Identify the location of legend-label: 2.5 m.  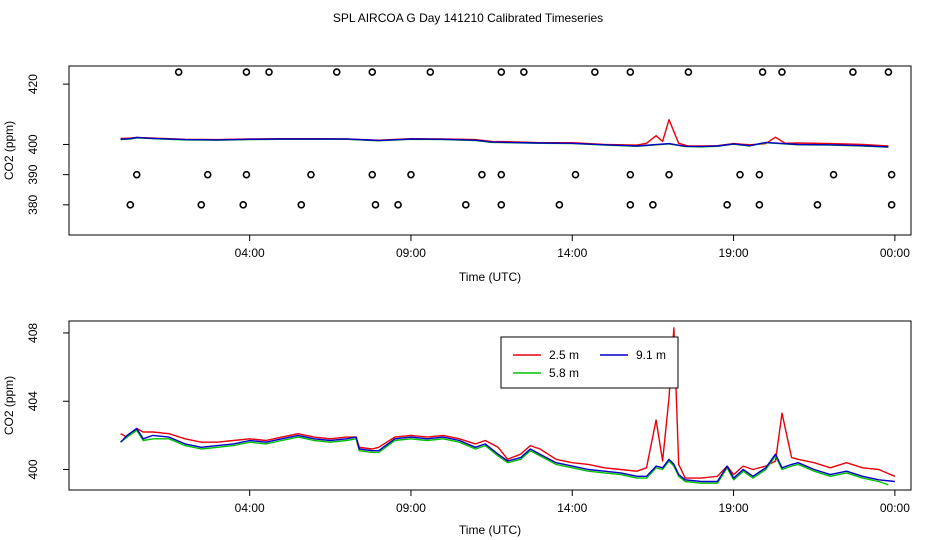
(564, 355).